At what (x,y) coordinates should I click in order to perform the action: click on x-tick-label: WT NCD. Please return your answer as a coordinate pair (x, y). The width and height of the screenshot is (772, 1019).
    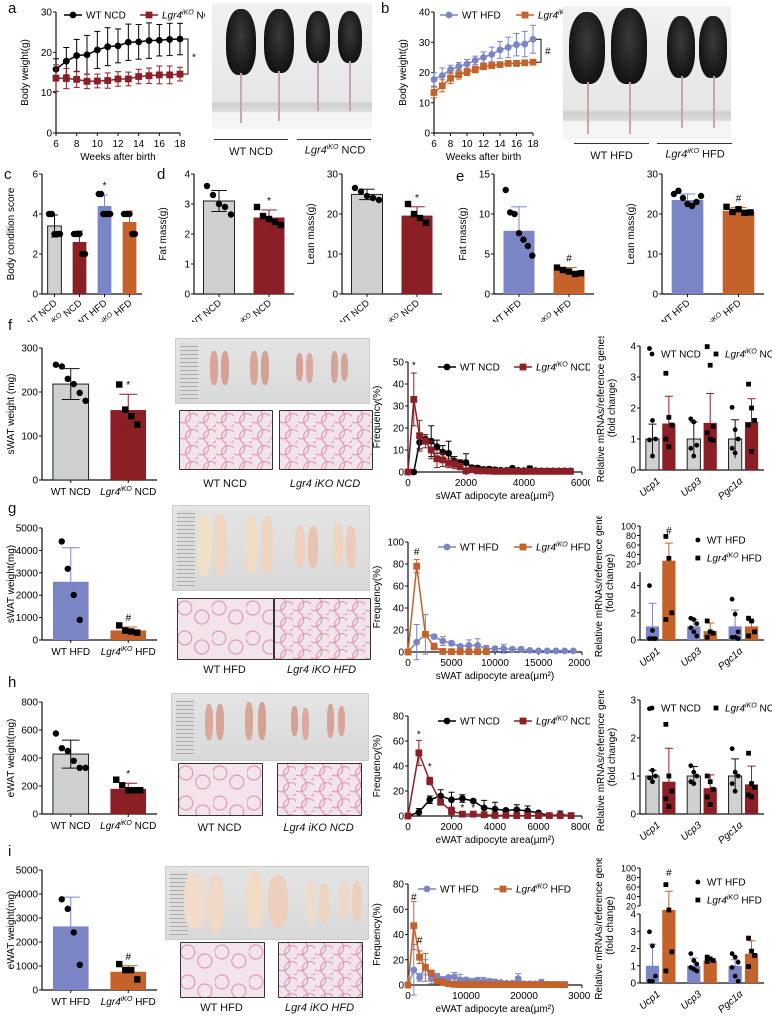
    Looking at the image, I should click on (354, 310).